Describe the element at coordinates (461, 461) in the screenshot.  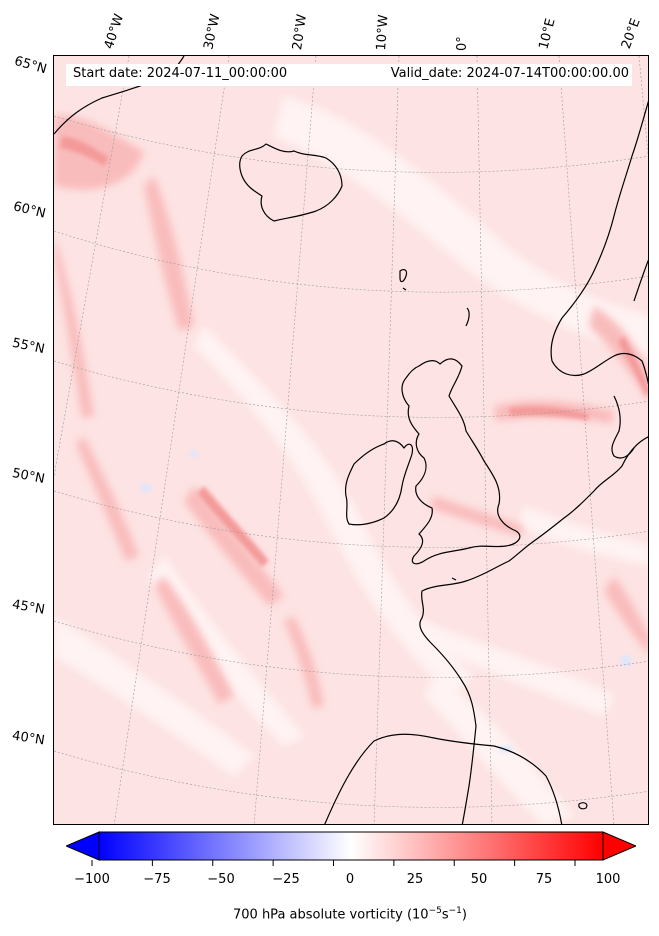
I see `great-britain-coast` at that location.